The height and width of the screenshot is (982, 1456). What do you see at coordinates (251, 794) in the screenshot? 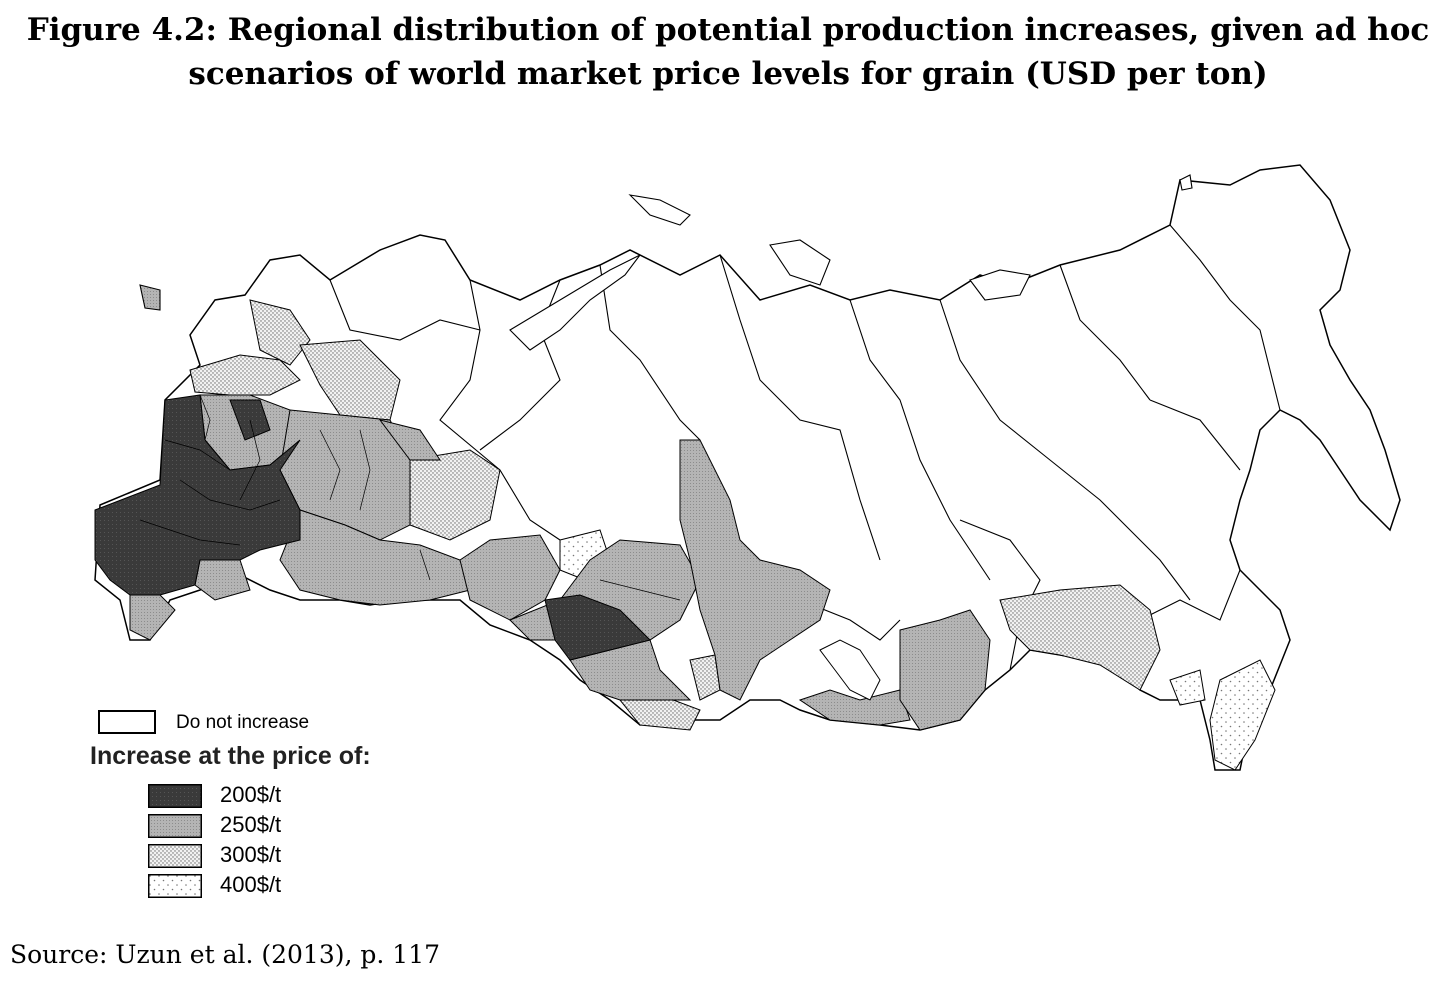
I see `legend-label-200: 200$/t` at bounding box center [251, 794].